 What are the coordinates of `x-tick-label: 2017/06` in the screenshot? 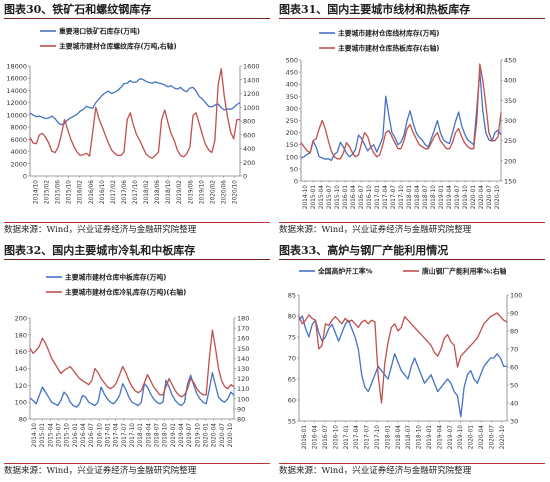 It's located at (125, 192).